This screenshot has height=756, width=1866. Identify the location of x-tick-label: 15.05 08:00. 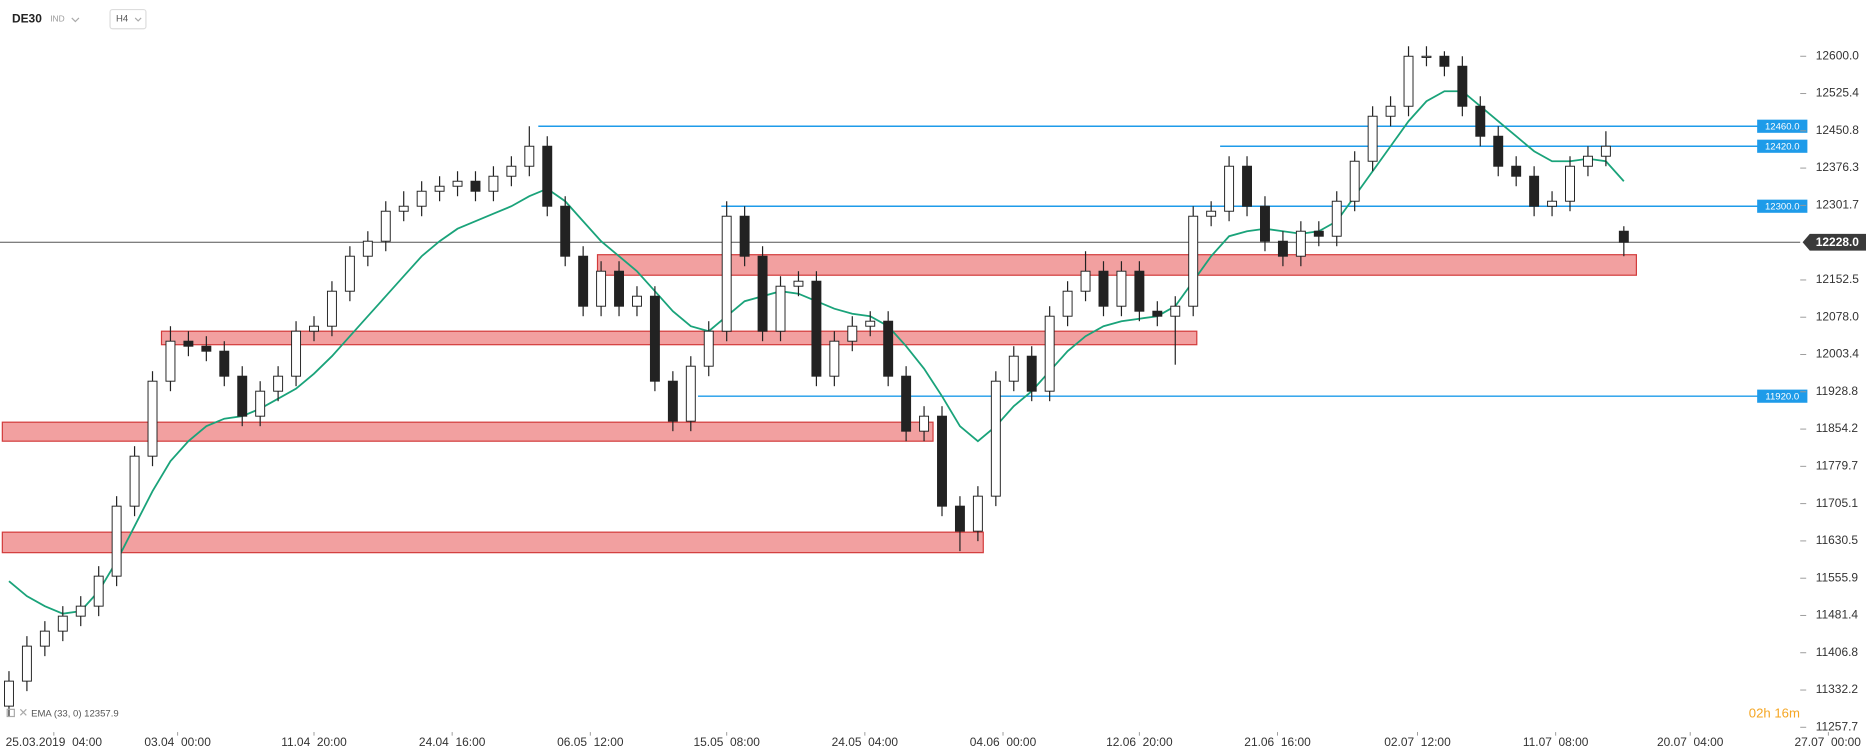
(726, 742).